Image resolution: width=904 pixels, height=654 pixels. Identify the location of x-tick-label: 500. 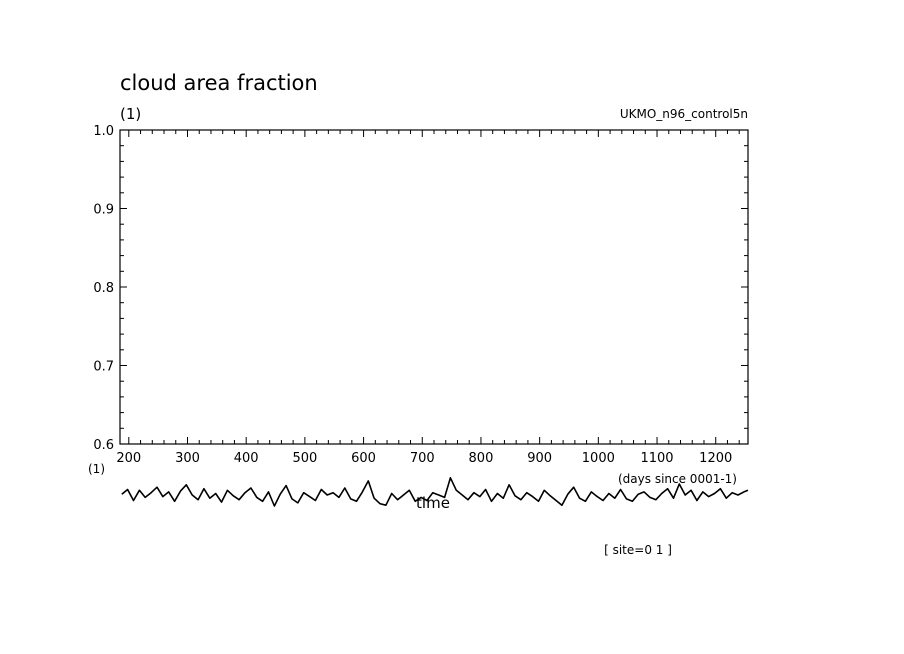
(304, 458).